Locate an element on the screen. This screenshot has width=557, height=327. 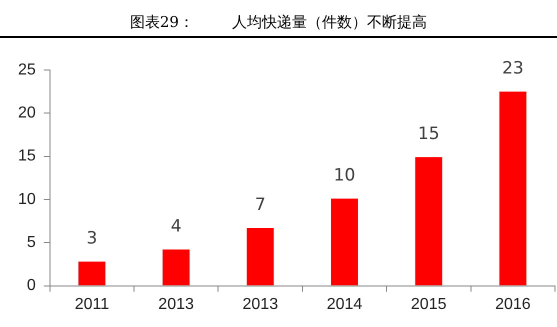
y-tick-label: 0 is located at coordinates (31, 285).